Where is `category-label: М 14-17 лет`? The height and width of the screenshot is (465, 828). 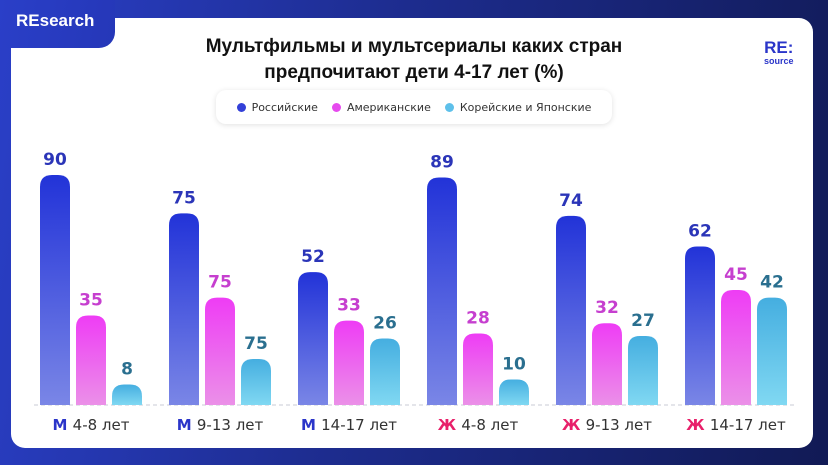
category-label: М 14-17 лет is located at coordinates (349, 425).